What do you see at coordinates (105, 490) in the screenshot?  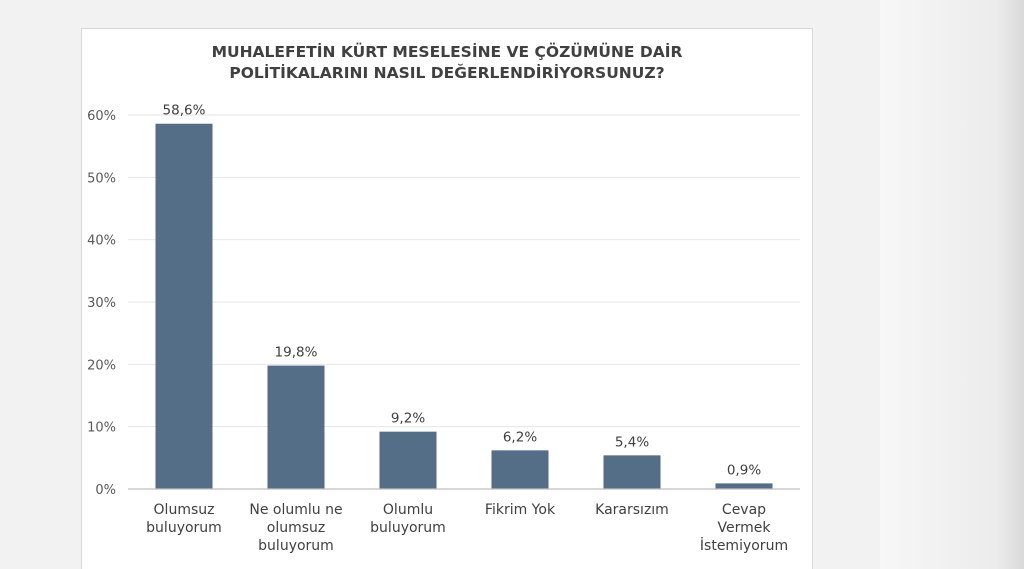 I see `y-tick-label: 0%` at bounding box center [105, 490].